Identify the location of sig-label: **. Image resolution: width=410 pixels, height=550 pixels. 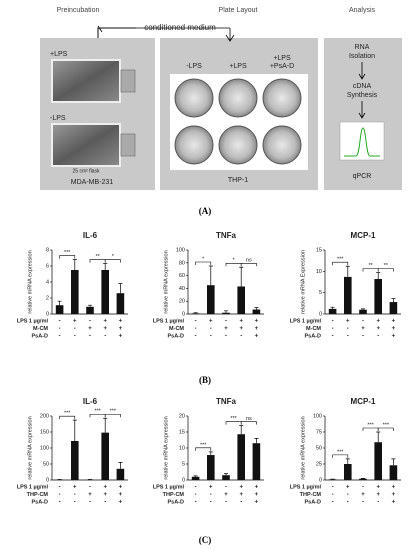
(97, 257).